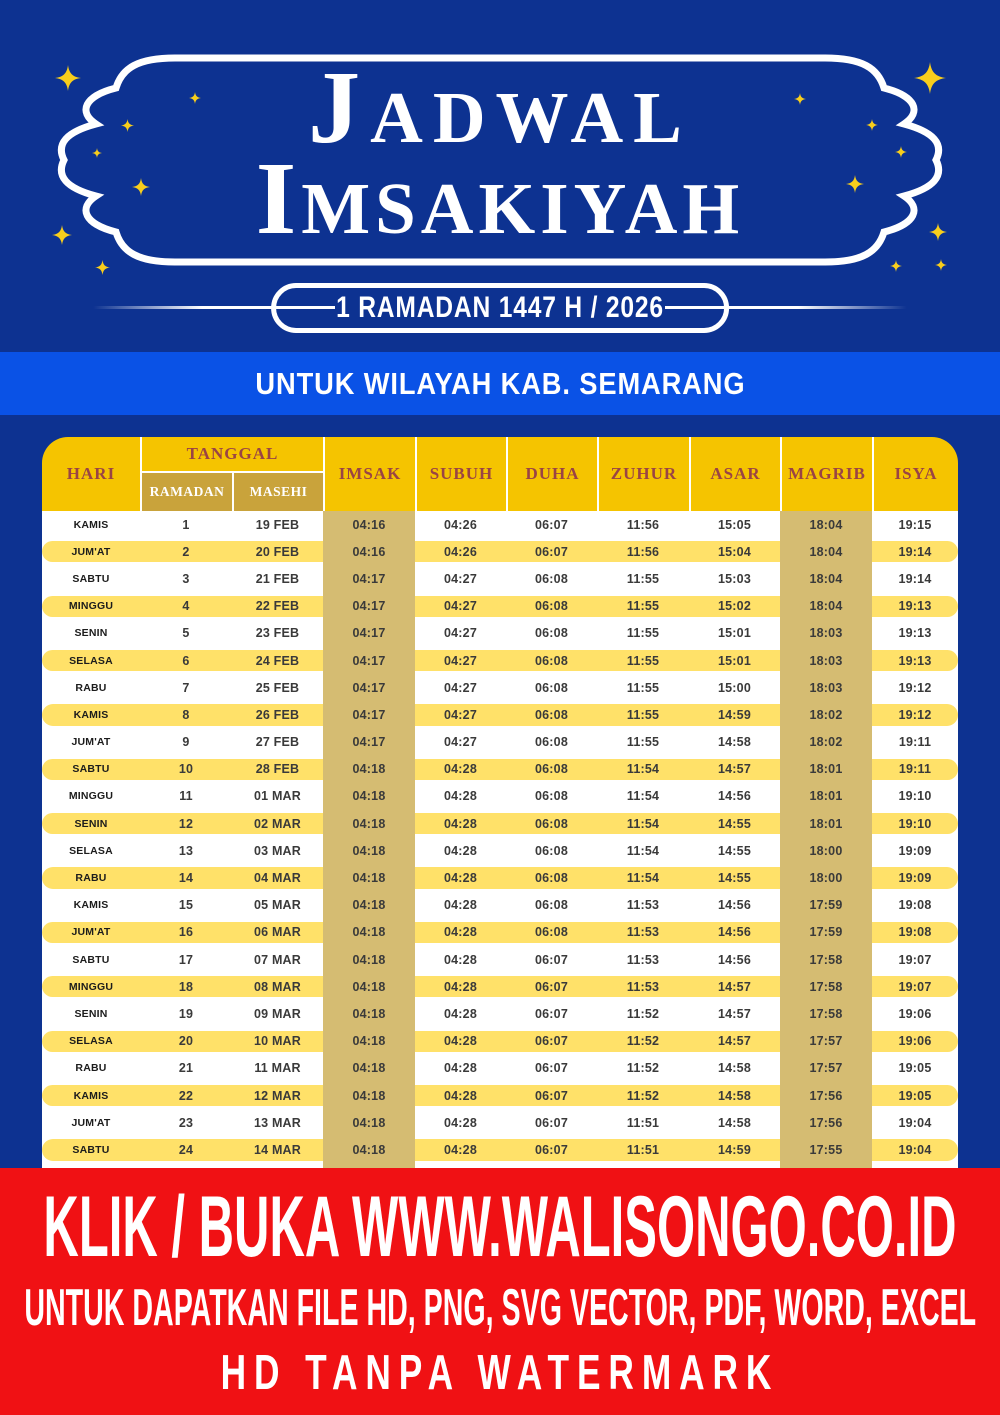 The width and height of the screenshot is (1000, 1415). What do you see at coordinates (734, 606) in the screenshot?
I see `cell-asar: 15:02` at bounding box center [734, 606].